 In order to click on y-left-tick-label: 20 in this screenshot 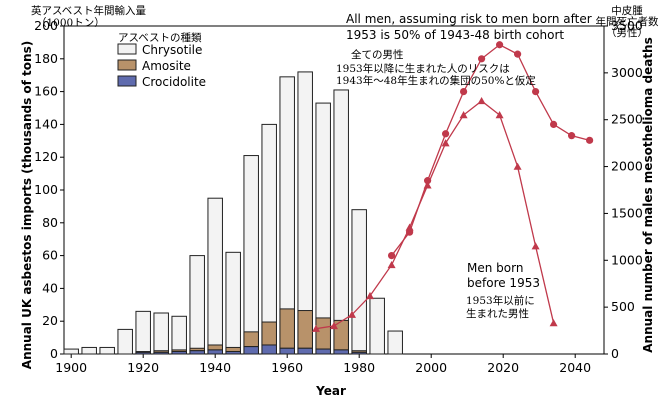, I will do `click(50, 320)`.